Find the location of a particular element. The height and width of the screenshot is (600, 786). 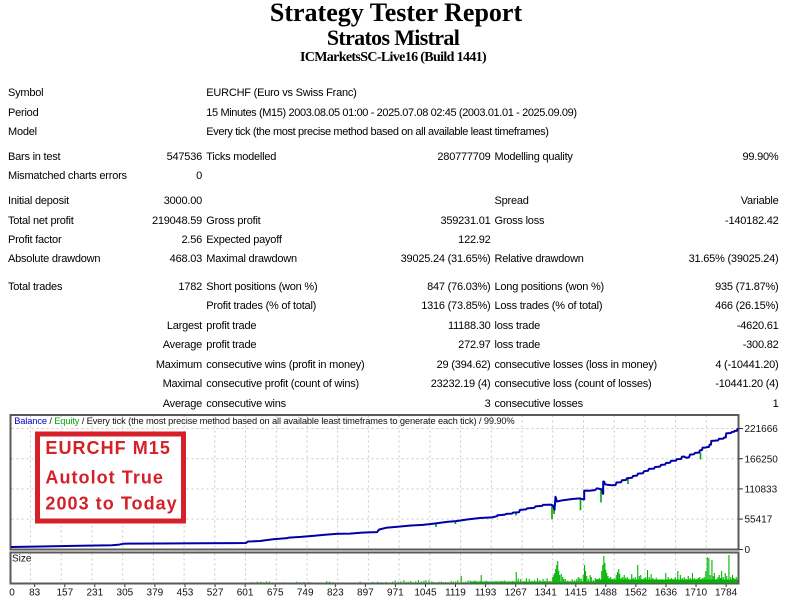

svg-text: 55417 is located at coordinates (759, 520).